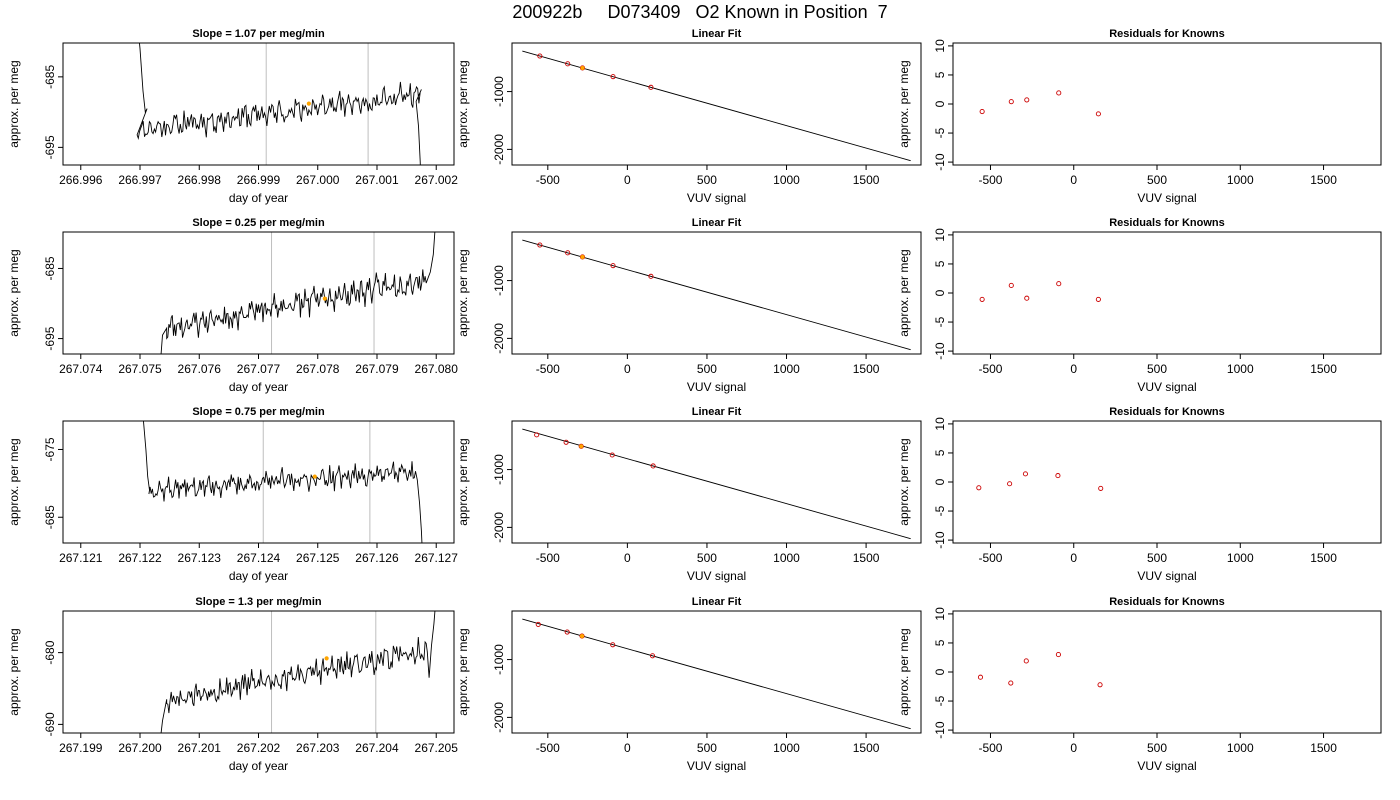 The width and height of the screenshot is (1400, 800). I want to click on figure-title: 200922b D073409 O2 Known in Position 7, so click(700, 12).